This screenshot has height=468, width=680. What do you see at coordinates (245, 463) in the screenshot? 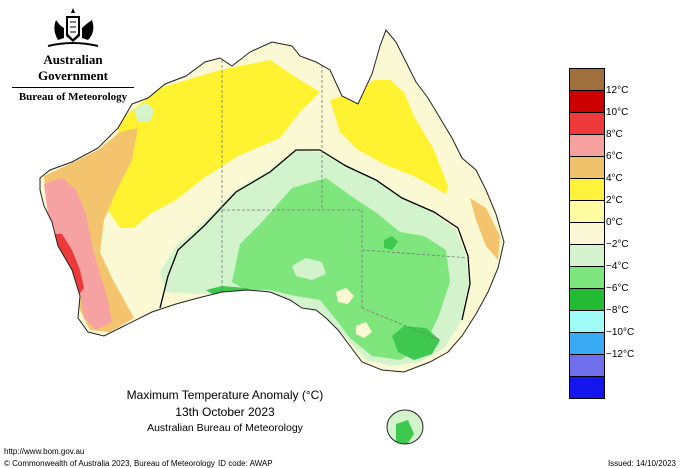
I see `id-code: ID code: AWAP` at bounding box center [245, 463].